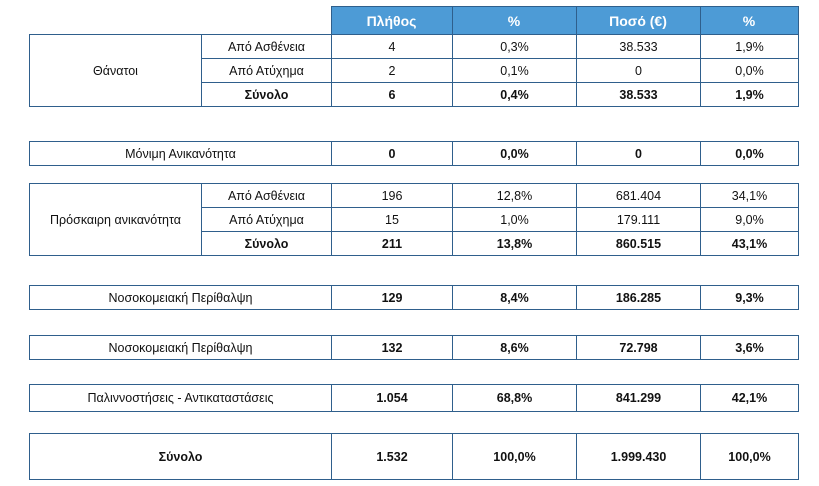 The height and width of the screenshot is (486, 819). I want to click on permanent-label: Μόνιμη Ανικανότητα, so click(180, 153).